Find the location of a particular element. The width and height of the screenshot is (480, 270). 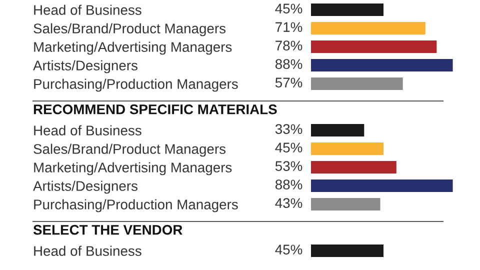

data-label: 33% is located at coordinates (288, 129).